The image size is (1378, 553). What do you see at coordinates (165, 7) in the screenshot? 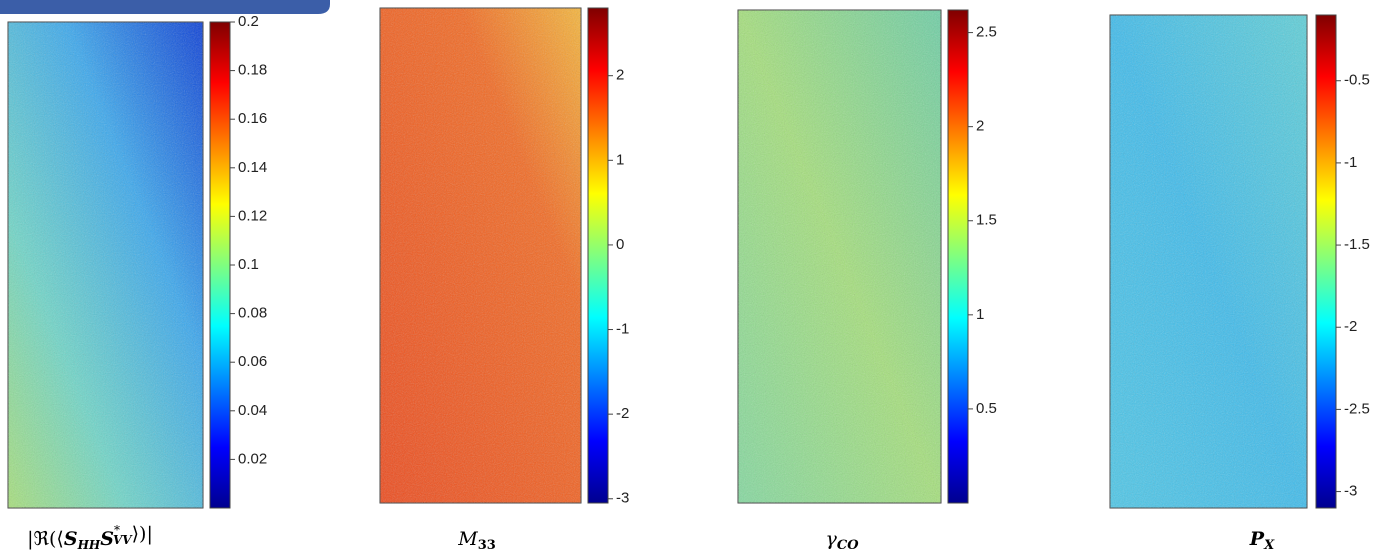
I see `header-tab` at bounding box center [165, 7].